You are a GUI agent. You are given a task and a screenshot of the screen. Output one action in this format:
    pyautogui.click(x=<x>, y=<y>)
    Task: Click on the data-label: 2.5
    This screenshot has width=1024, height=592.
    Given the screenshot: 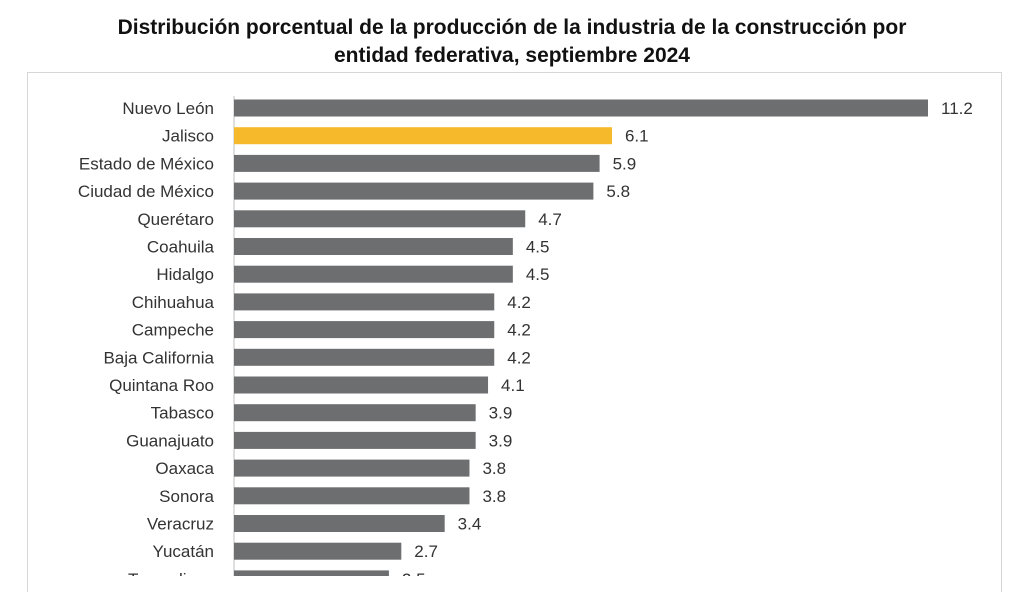 What is the action you would take?
    pyautogui.click(x=414, y=573)
    